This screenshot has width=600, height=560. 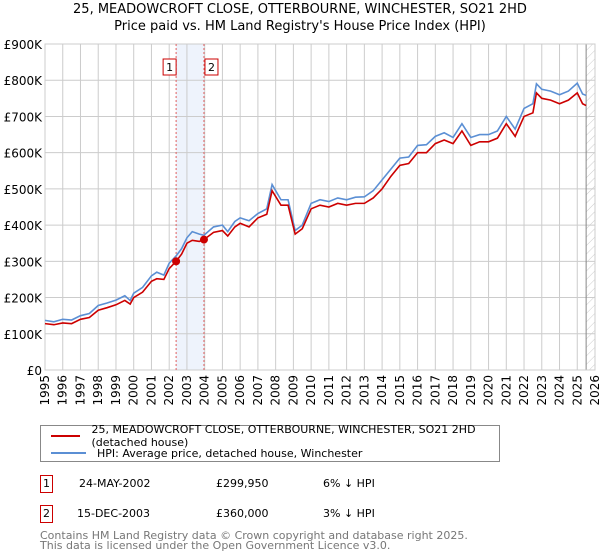 I want to click on x-tick-label: 2015, so click(x=400, y=390).